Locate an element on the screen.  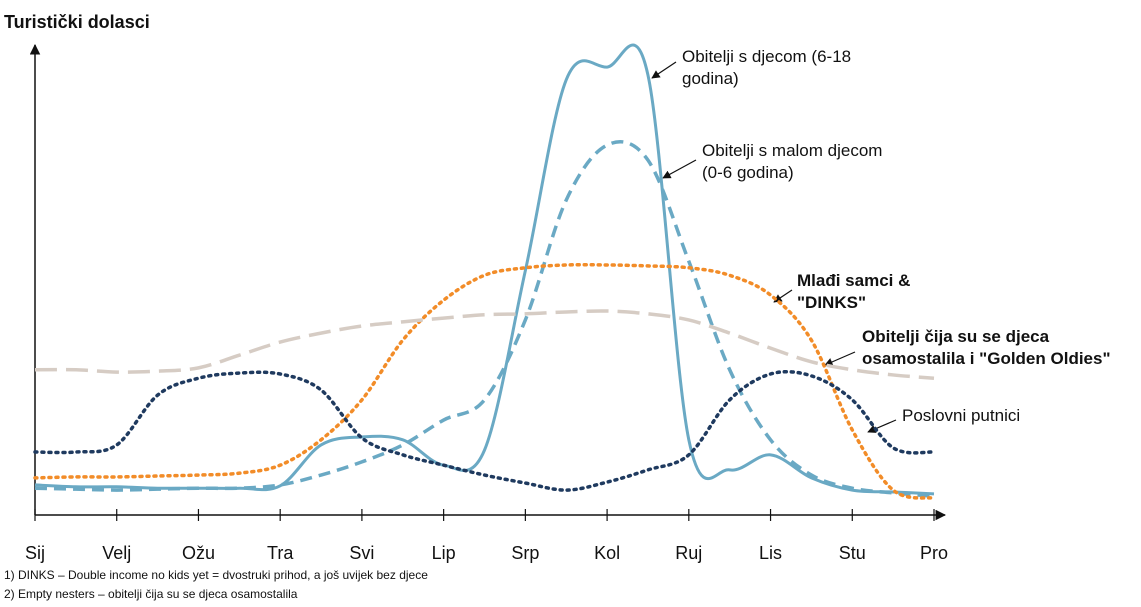
x-tick-label: Stu is located at coordinates (852, 553).